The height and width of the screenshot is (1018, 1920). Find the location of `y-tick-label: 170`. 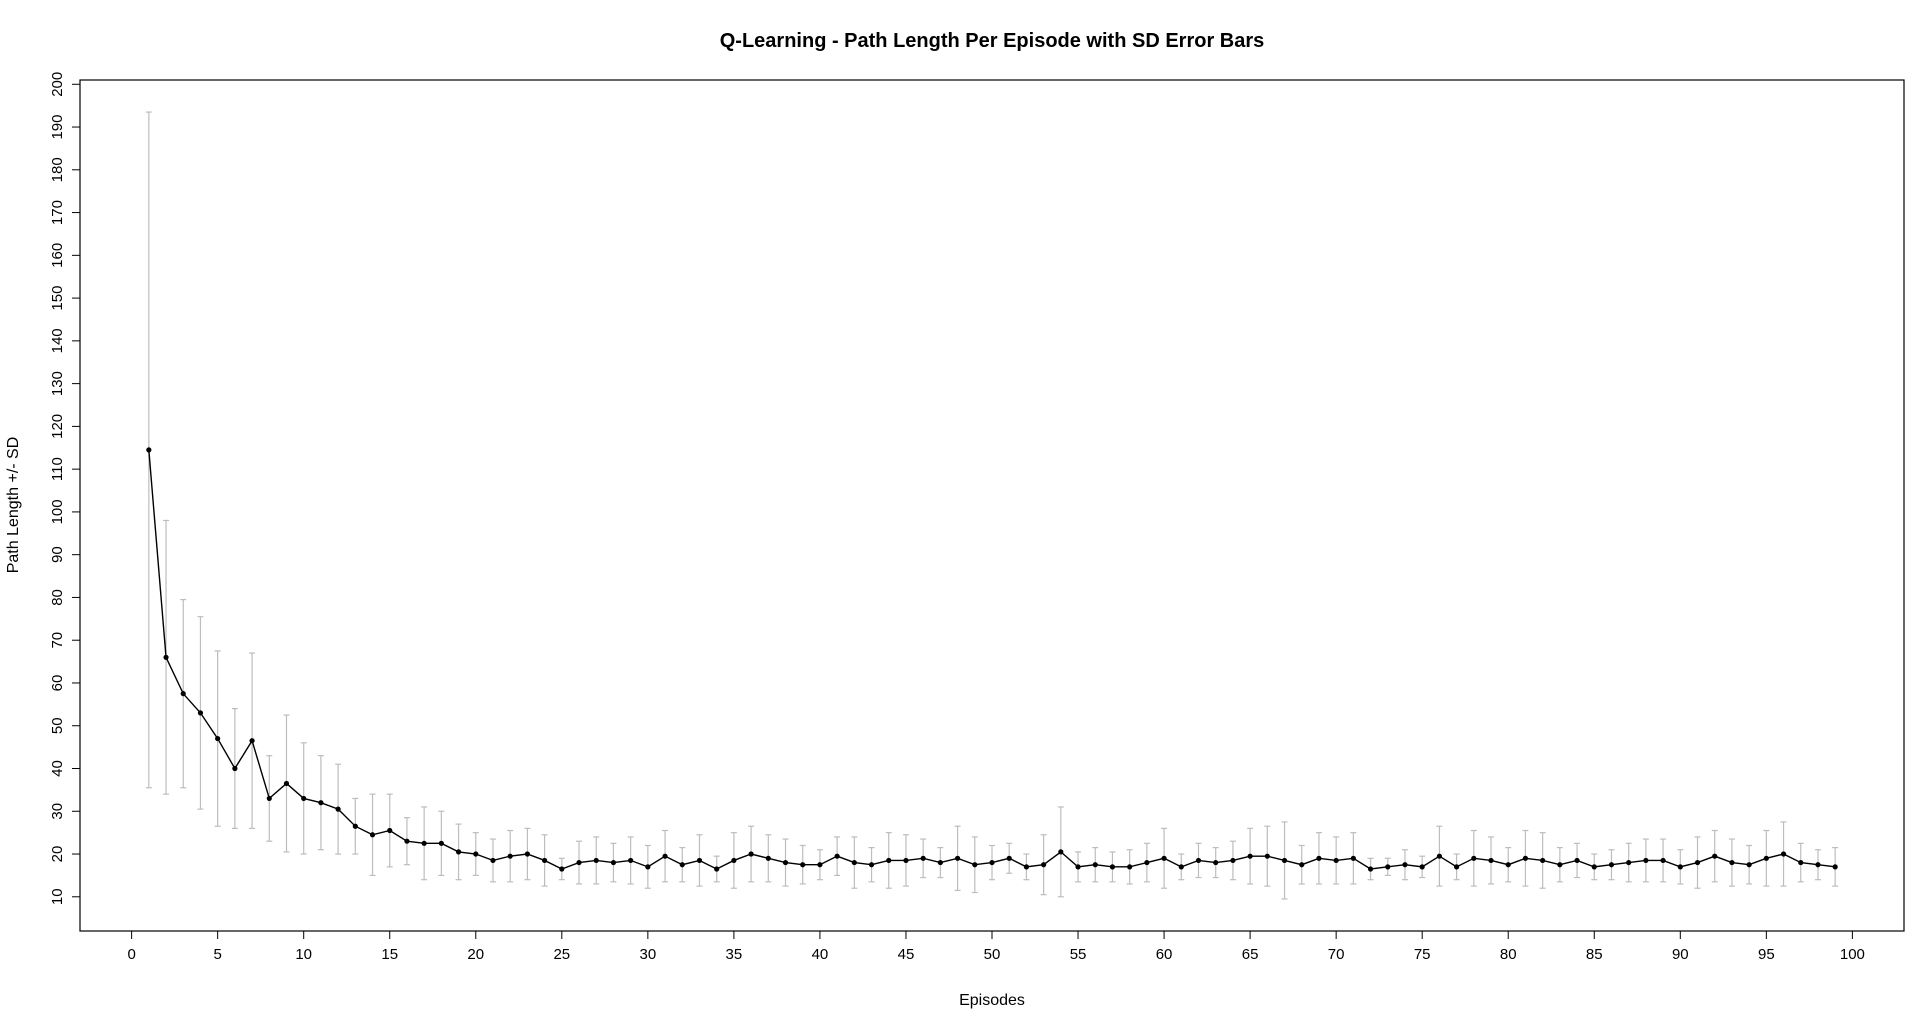

y-tick-label: 170 is located at coordinates (57, 212).